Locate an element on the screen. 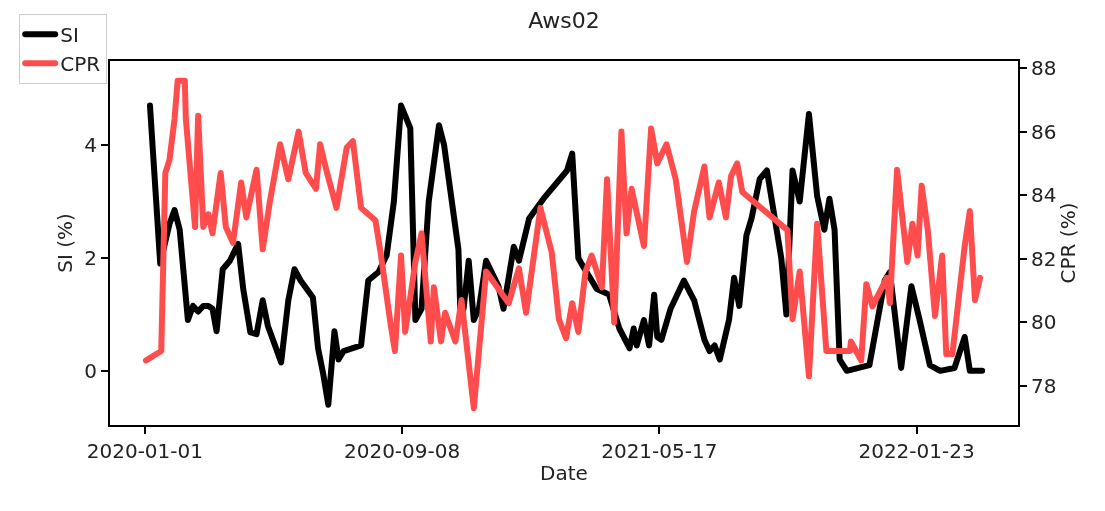 This screenshot has width=1105, height=511. y-tick-label: 0 is located at coordinates (90, 370).